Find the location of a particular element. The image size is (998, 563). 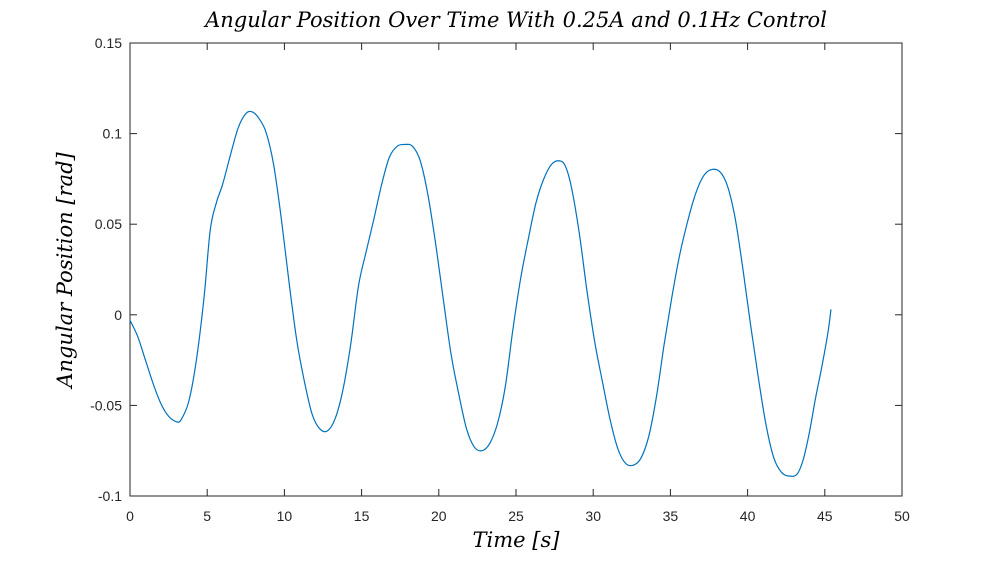

x-tick-label: 40 is located at coordinates (748, 516).